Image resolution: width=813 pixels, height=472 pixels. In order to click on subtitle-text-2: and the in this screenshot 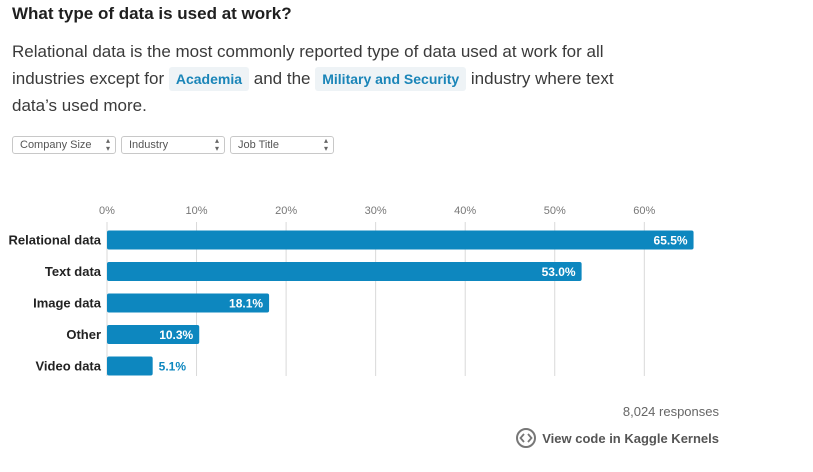, I will do `click(282, 78)`.